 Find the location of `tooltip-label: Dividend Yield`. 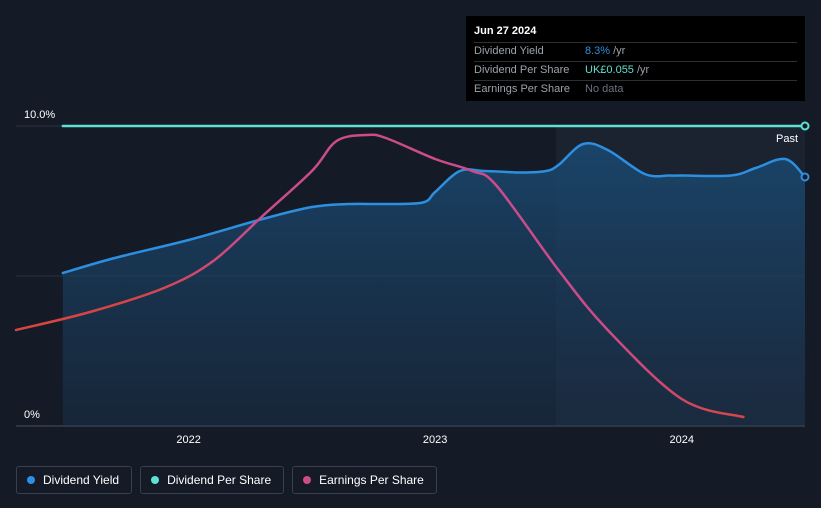

tooltip-label: Dividend Yield is located at coordinates (509, 51).